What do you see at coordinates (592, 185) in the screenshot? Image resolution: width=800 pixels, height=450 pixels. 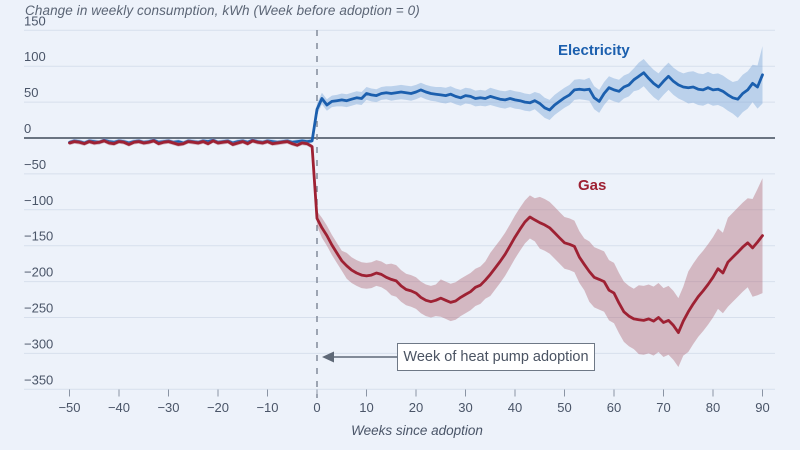 I see `series-label-gas: Gas` at bounding box center [592, 185].